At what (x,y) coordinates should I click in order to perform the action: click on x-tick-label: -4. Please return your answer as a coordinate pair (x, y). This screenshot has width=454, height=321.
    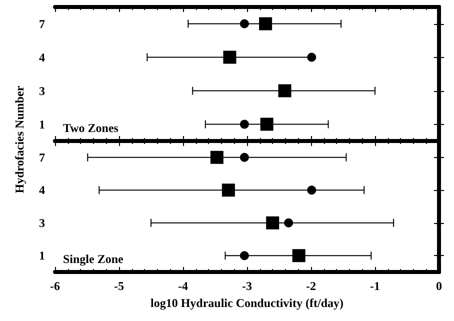
    Looking at the image, I should click on (183, 286).